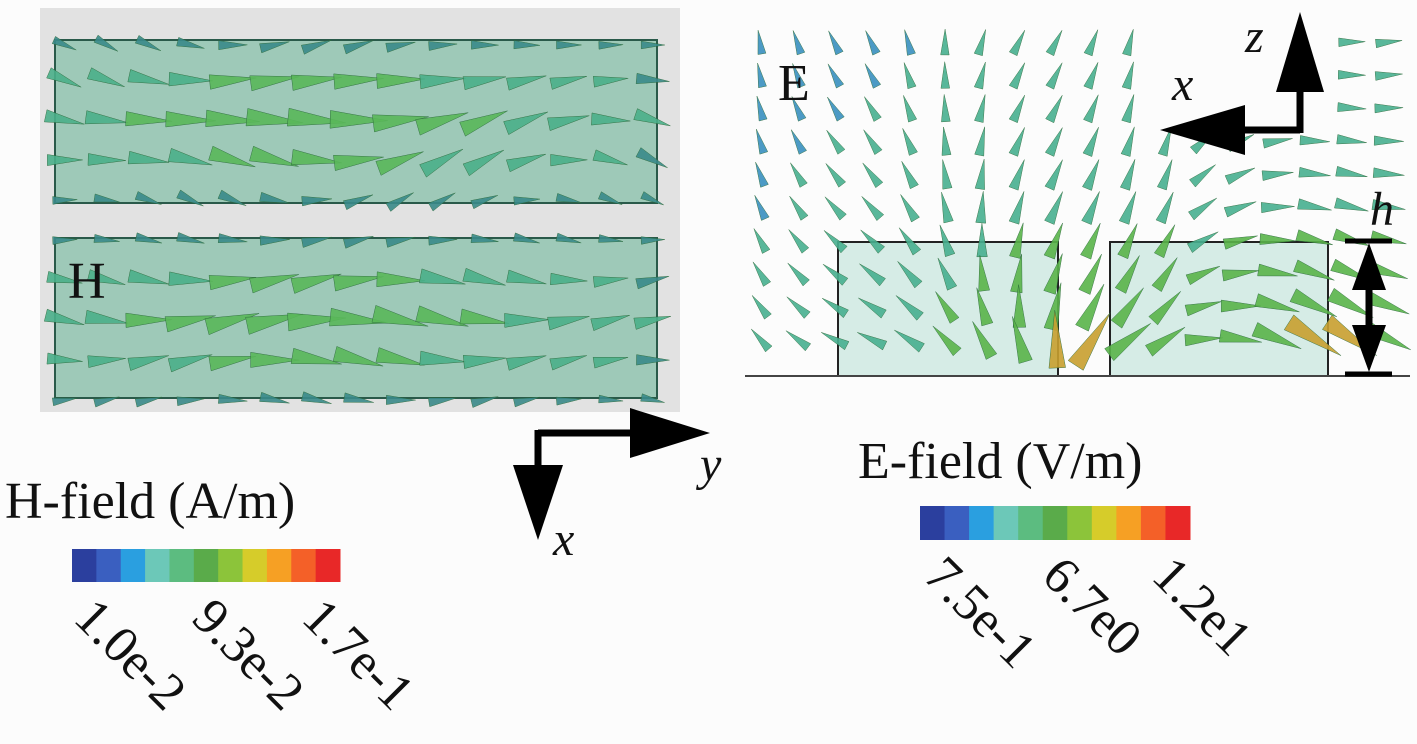  What do you see at coordinates (611, 474) in the screenshot?
I see `h-axes` at bounding box center [611, 474].